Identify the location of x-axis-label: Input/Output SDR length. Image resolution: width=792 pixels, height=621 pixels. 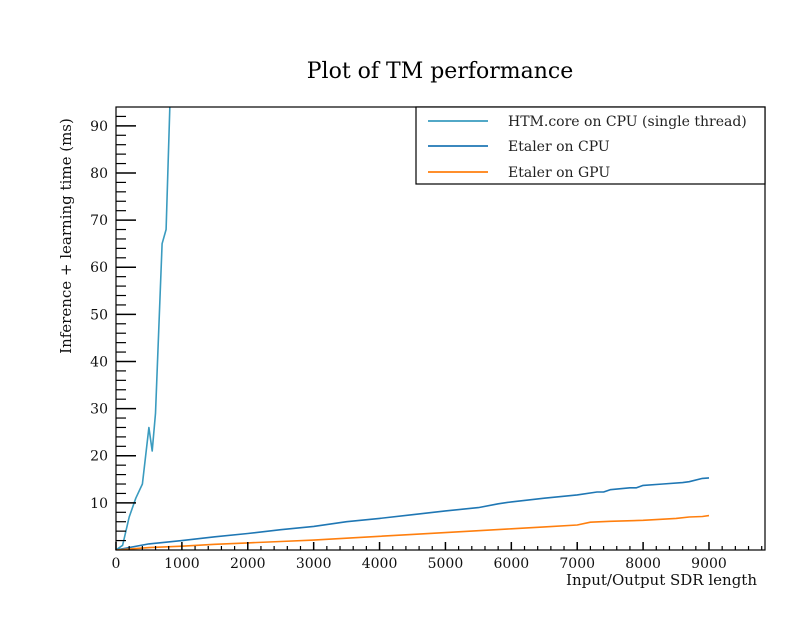
(661, 580).